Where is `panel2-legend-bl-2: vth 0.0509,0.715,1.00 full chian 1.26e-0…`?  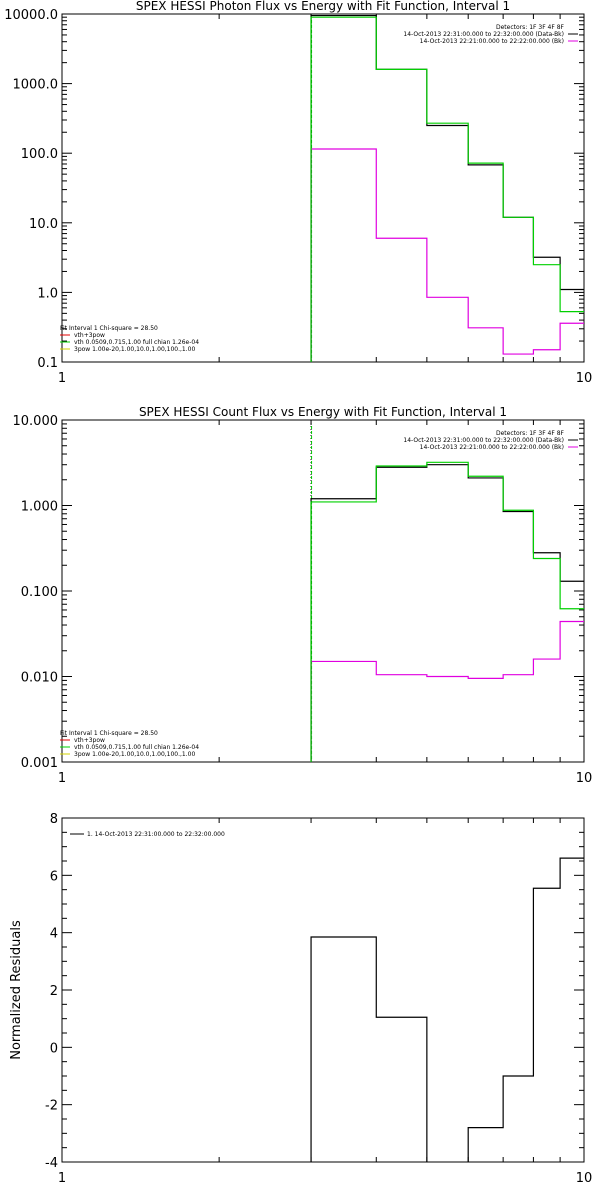 panel2-legend-bl-2: vth 0.0509,0.715,1.00 full chian 1.26e-0… is located at coordinates (136, 747).